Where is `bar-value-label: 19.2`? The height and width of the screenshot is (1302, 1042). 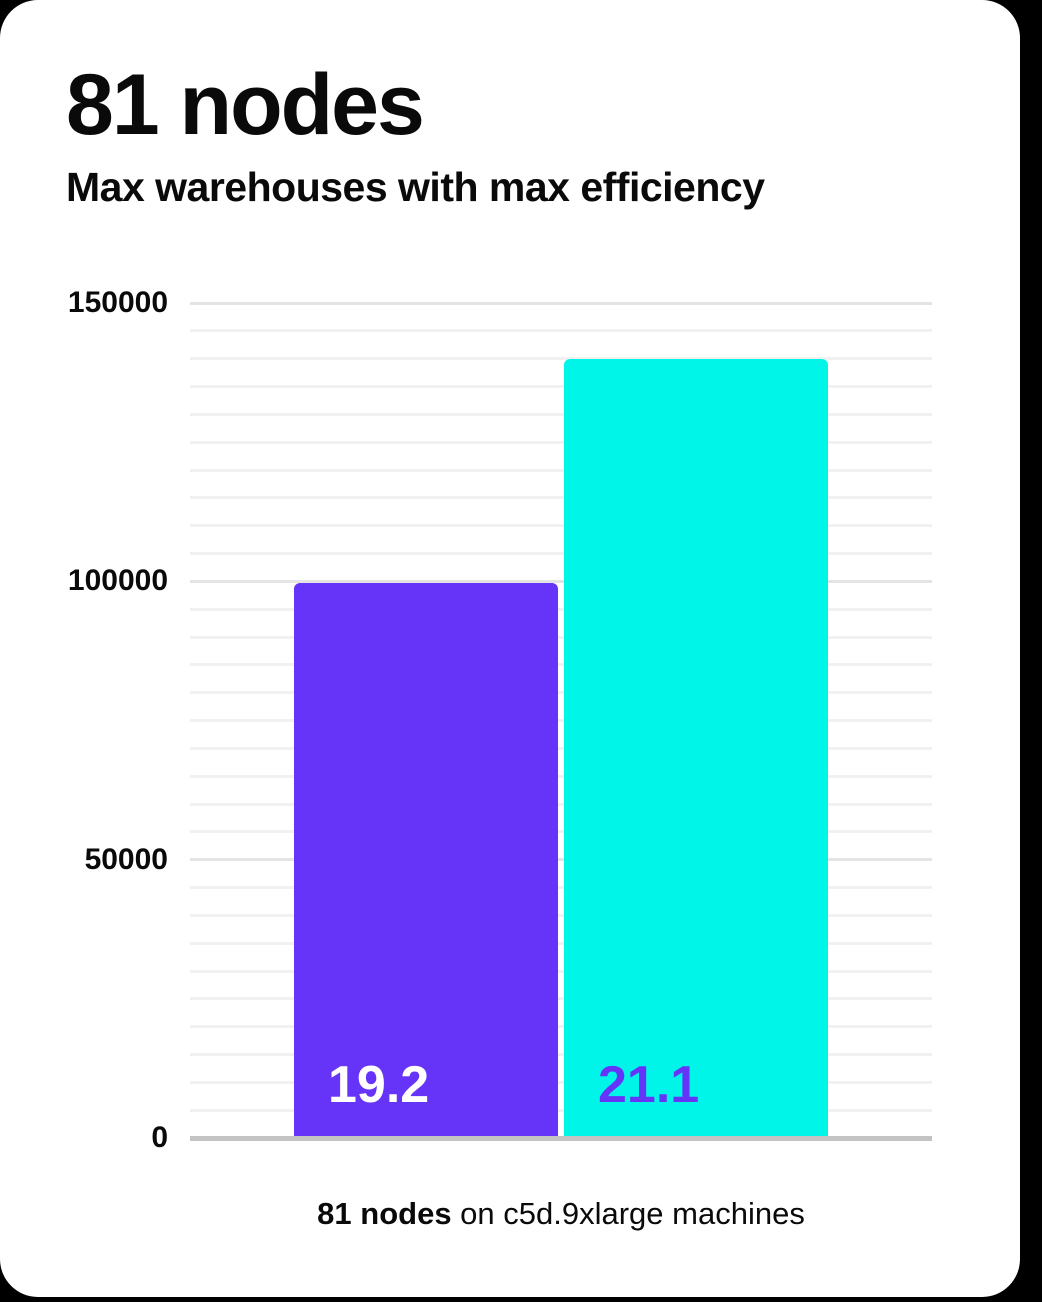
bar-value-label: 19.2 is located at coordinates (379, 1084).